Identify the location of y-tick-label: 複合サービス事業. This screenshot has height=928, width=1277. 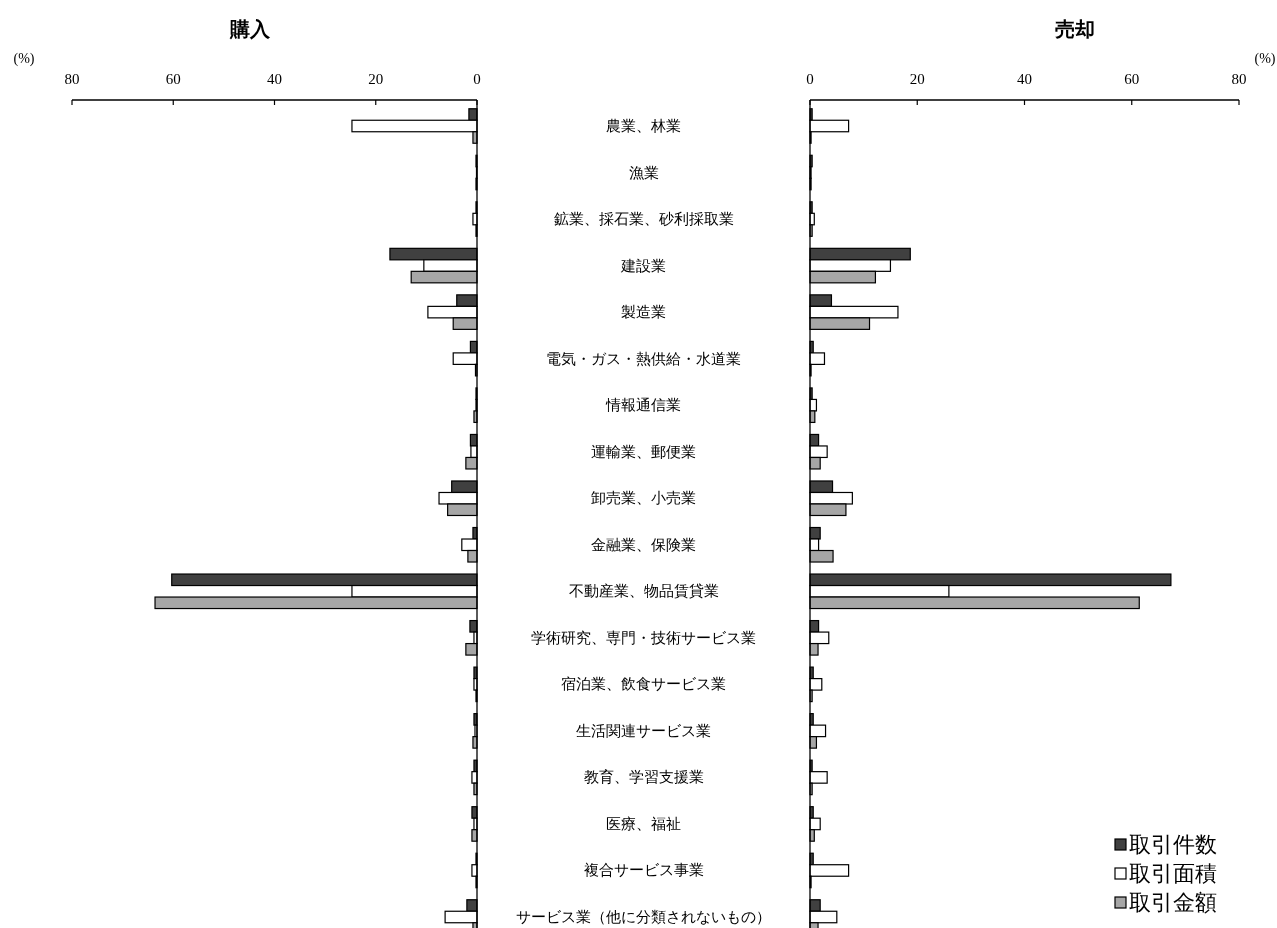
(643, 870).